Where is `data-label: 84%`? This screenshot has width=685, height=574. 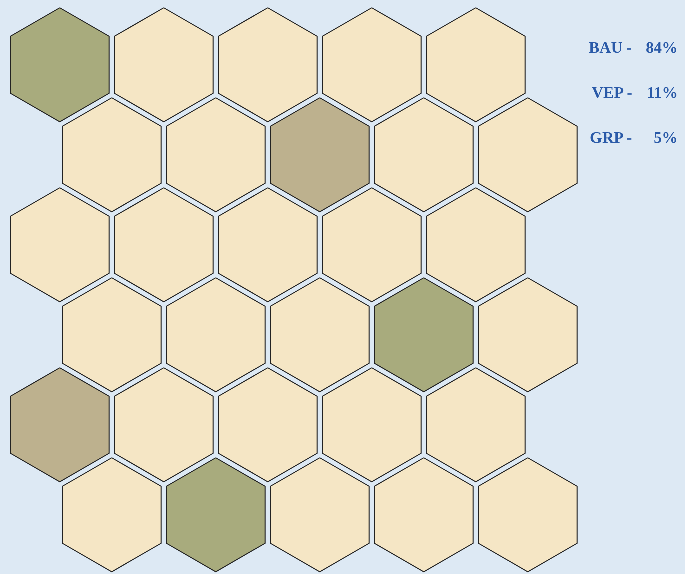 data-label: 84% is located at coordinates (662, 48).